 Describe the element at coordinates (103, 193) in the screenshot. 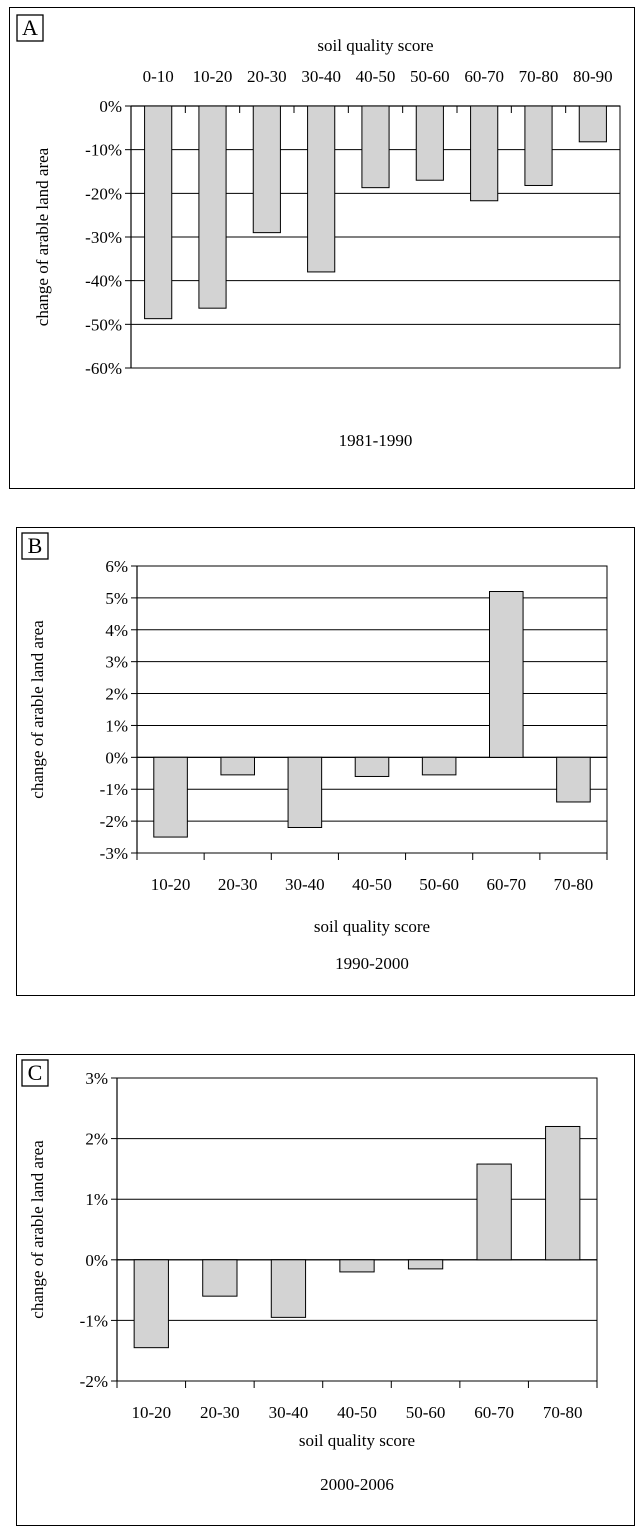

I see `y-tick-label: -20%` at that location.